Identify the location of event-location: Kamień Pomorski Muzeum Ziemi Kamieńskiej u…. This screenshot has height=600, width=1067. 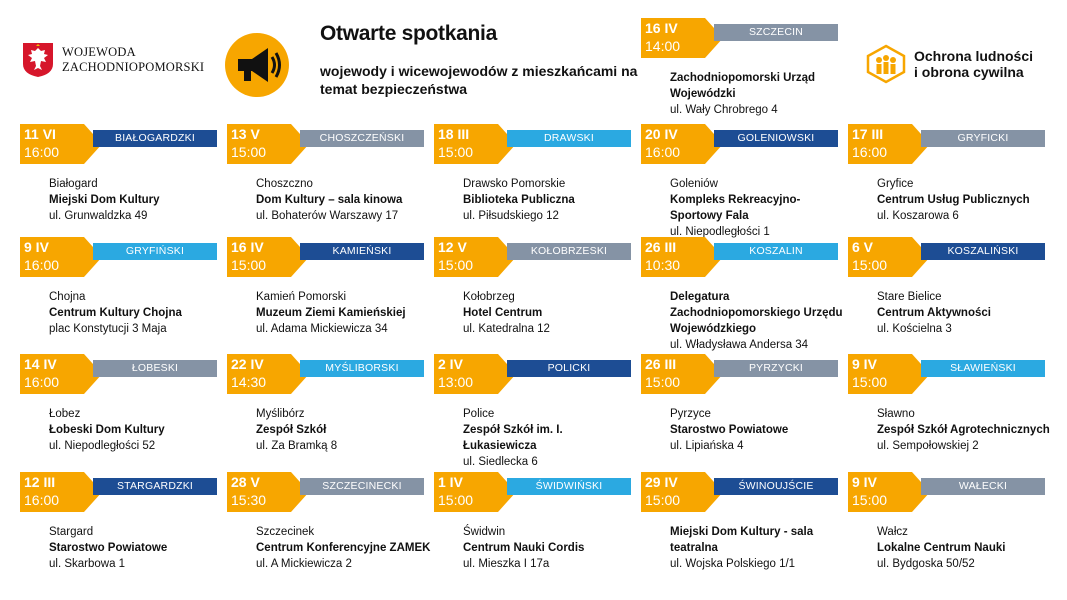
(344, 313).